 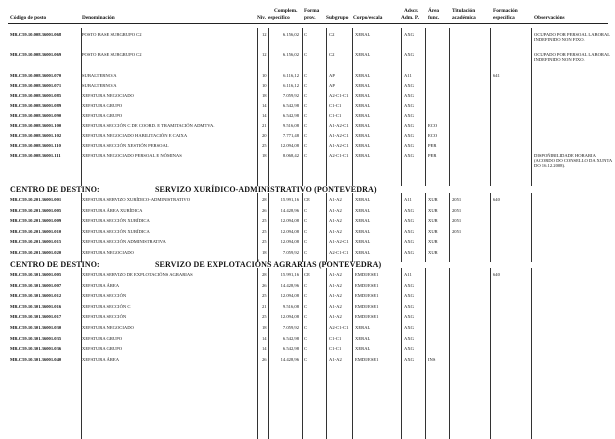 What do you see at coordinates (36, 296) in the screenshot?
I see `cell-code: MR.C59.10.301.36001.012` at bounding box center [36, 296].